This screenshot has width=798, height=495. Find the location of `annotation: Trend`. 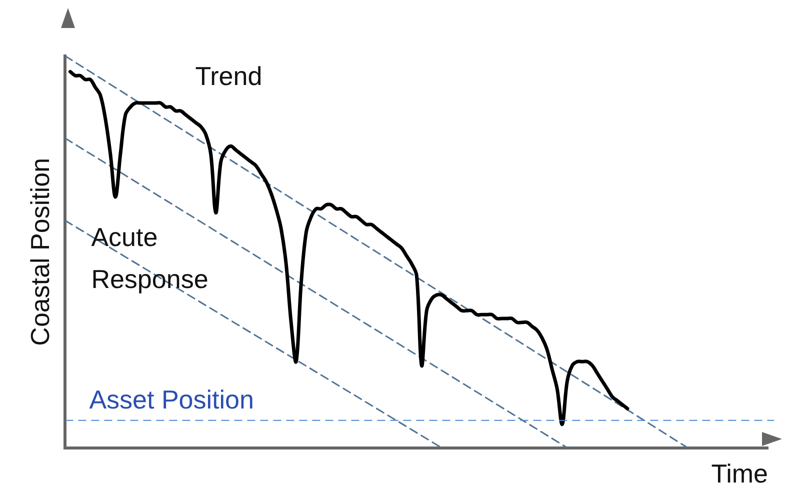

annotation: Trend is located at coordinates (228, 76).